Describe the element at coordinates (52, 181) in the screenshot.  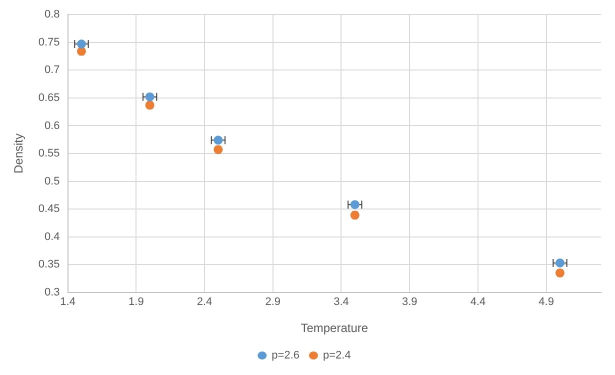
I see `y-tick-label: 0.5` at that location.